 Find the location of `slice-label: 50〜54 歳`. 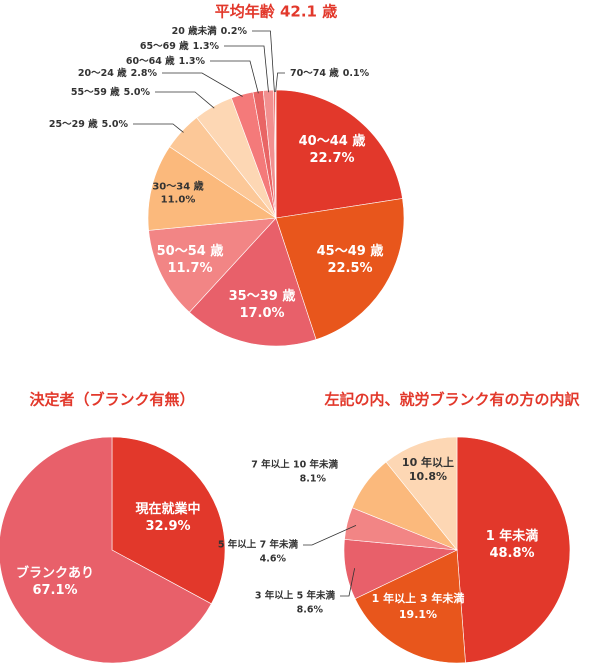

slice-label: 50〜54 歳 is located at coordinates (190, 251).